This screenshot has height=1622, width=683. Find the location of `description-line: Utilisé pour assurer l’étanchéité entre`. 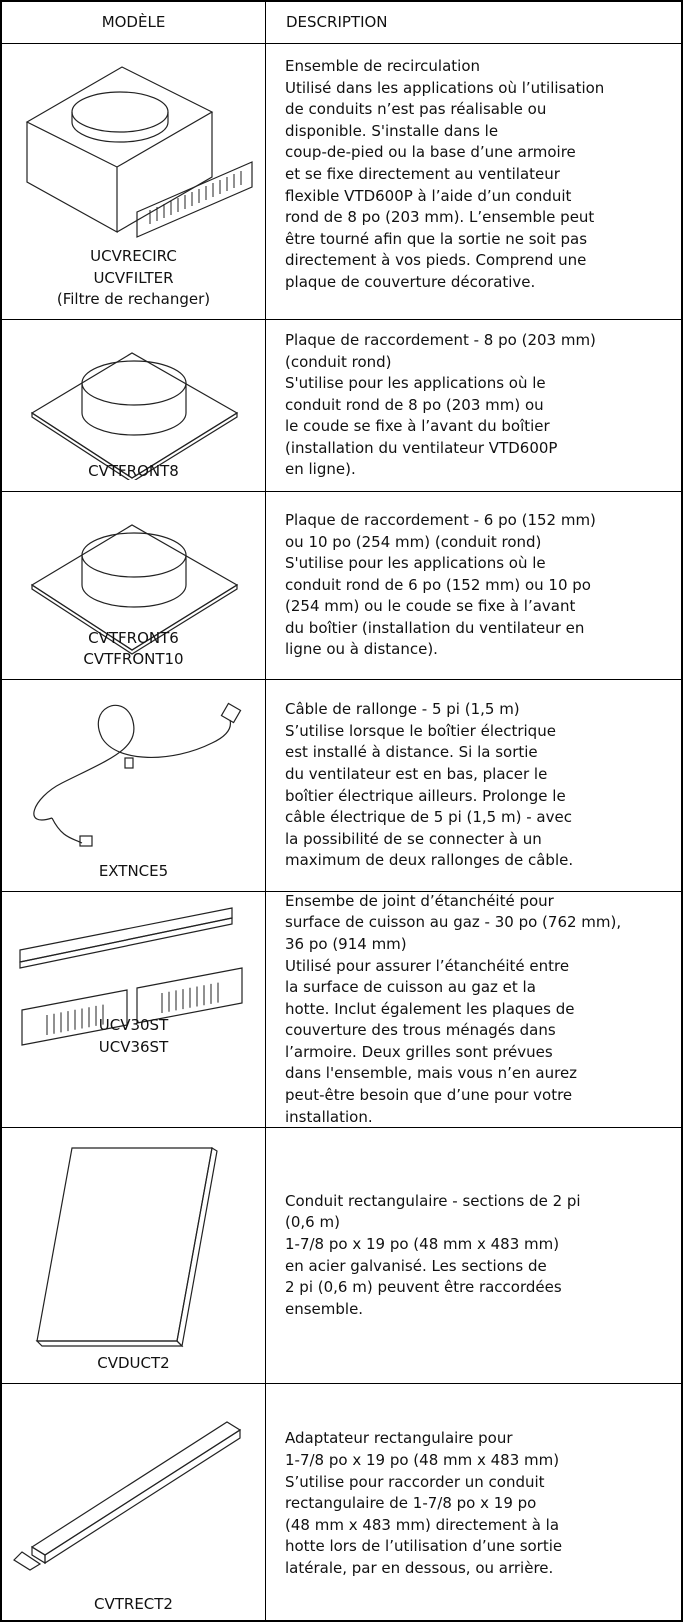

description-line: Utilisé pour assurer l’étanchéité entre is located at coordinates (427, 965).